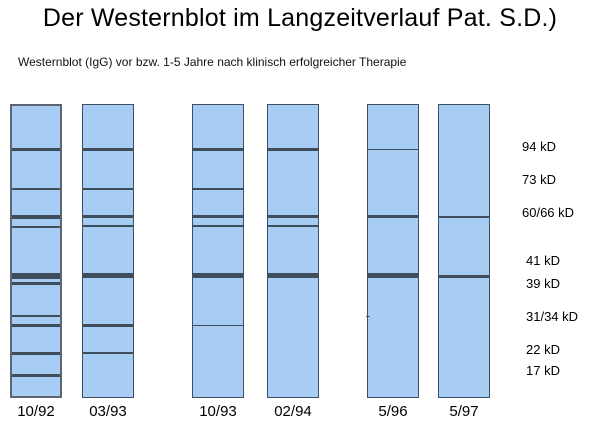  What do you see at coordinates (543, 283) in the screenshot?
I see `mw-marker-label: 39 kD` at bounding box center [543, 283].